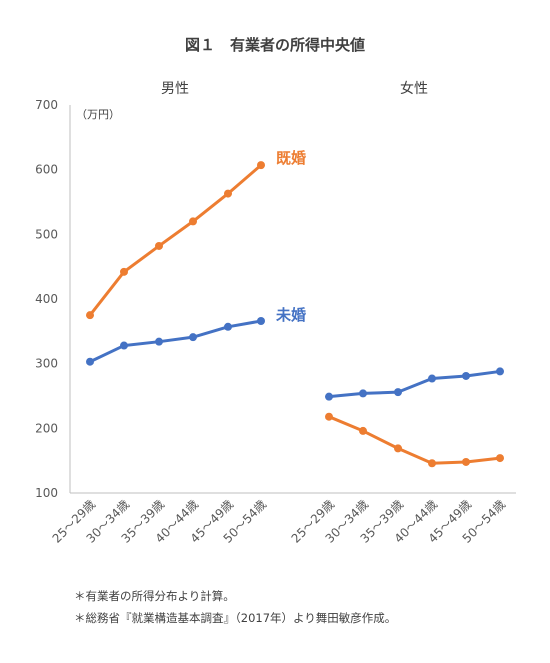 This screenshot has height=663, width=550. What do you see at coordinates (175, 89) in the screenshot?
I see `panel-label-male: 男性` at bounding box center [175, 89].